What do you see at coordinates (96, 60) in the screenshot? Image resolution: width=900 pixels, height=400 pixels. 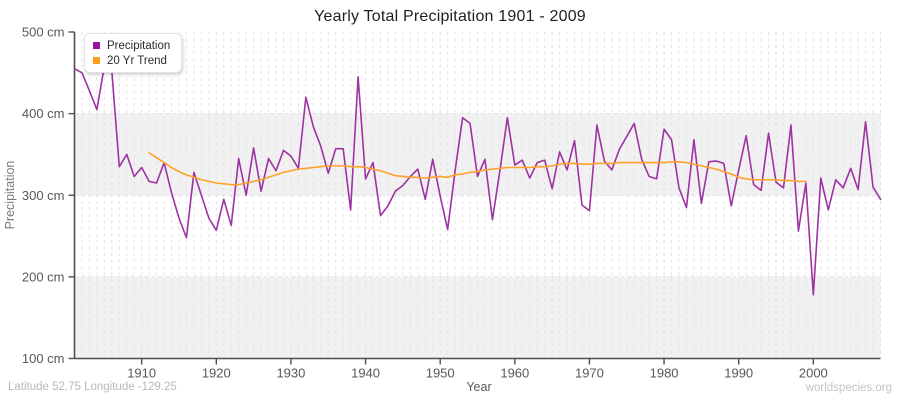 I see `trend-swatch-icon` at bounding box center [96, 60].